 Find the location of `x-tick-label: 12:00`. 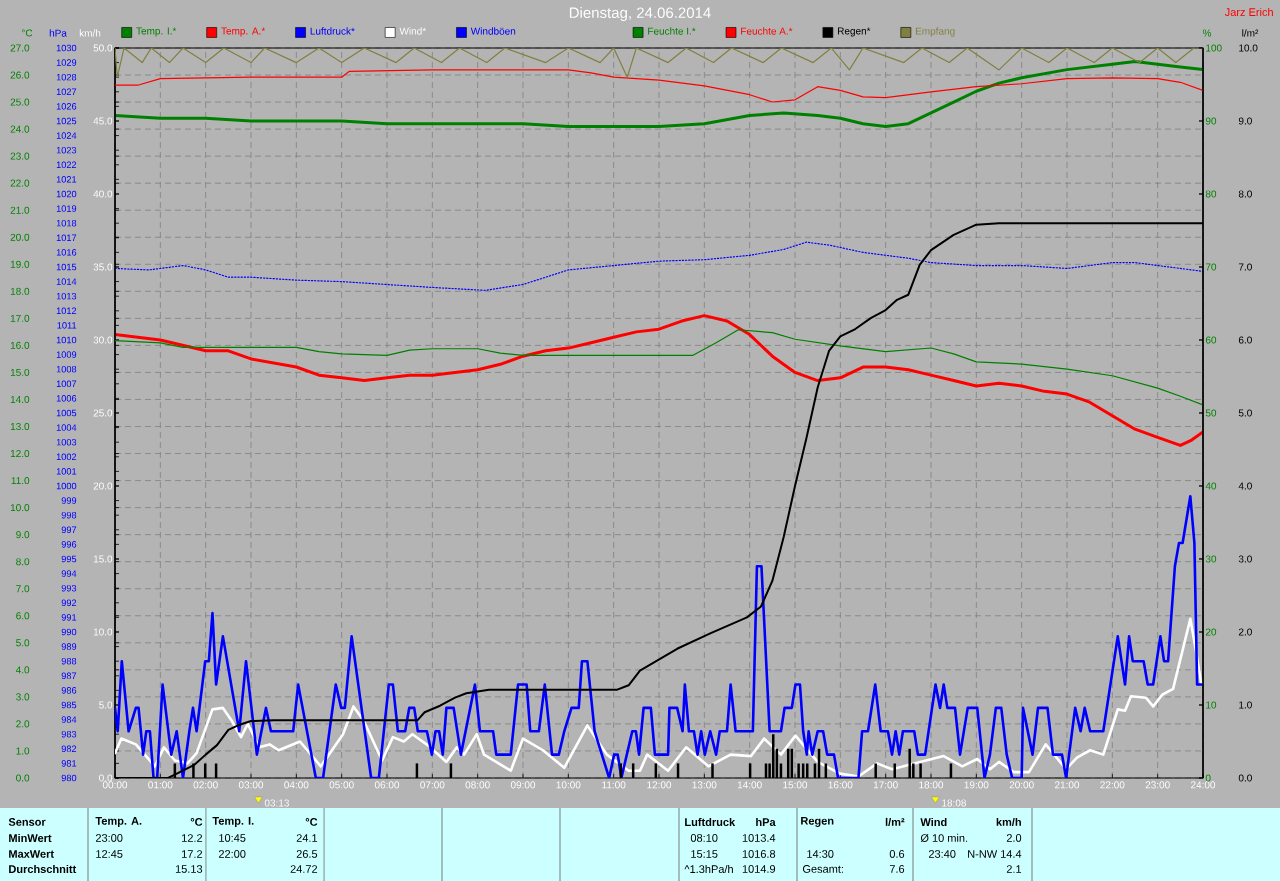

x-tick-label: 12:00 is located at coordinates (659, 785).